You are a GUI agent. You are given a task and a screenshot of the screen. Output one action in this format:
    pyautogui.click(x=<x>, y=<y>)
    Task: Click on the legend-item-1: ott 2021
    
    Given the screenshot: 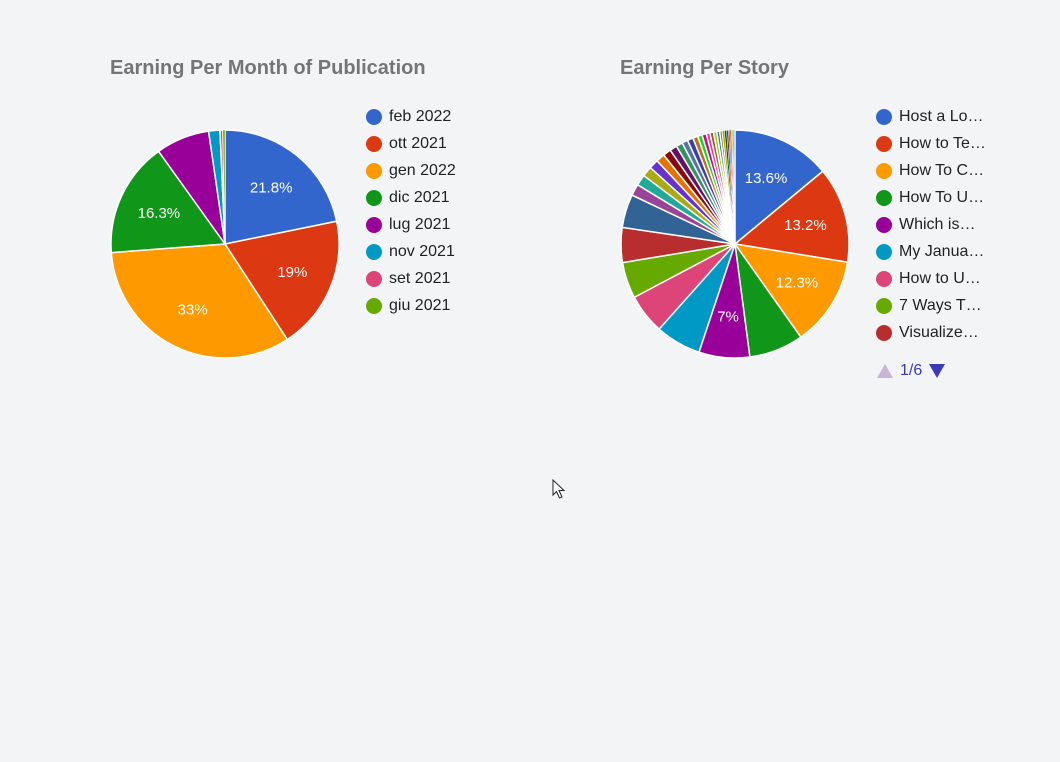 What is the action you would take?
    pyautogui.click(x=411, y=143)
    